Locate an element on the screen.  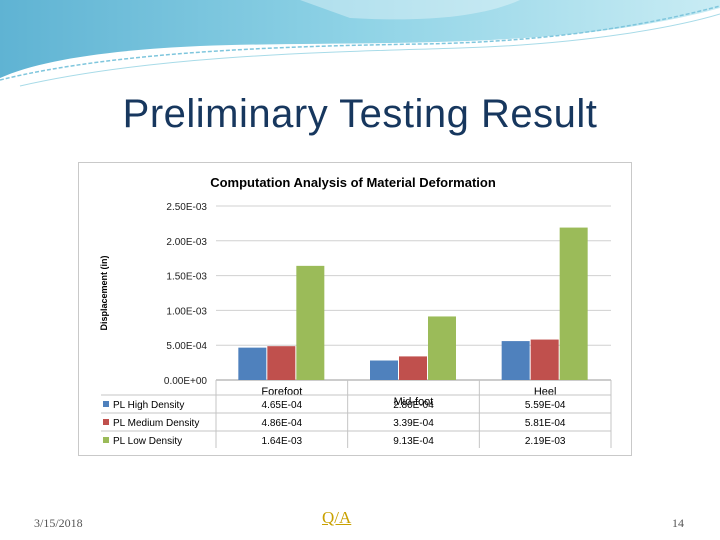
data-label: 5.59E-04 is located at coordinates (545, 405).